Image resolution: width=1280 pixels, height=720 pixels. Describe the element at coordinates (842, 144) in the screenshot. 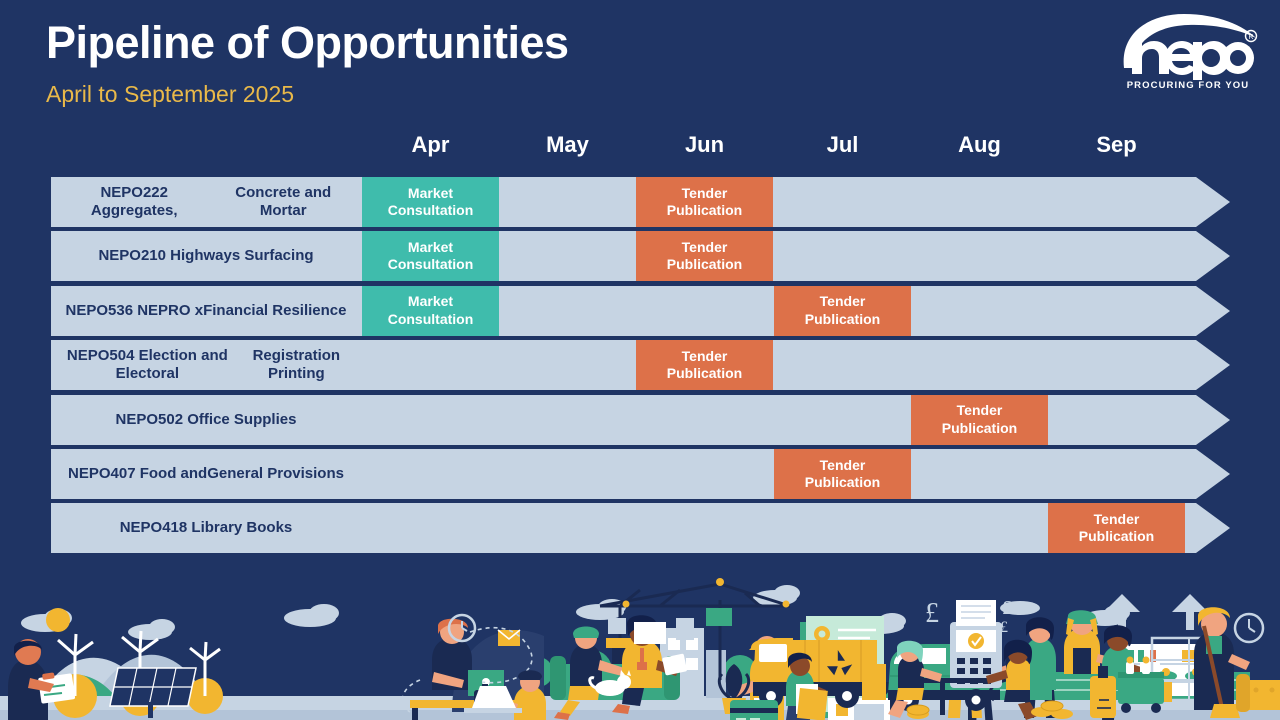

I see `month-label-jul: Jul` at that location.